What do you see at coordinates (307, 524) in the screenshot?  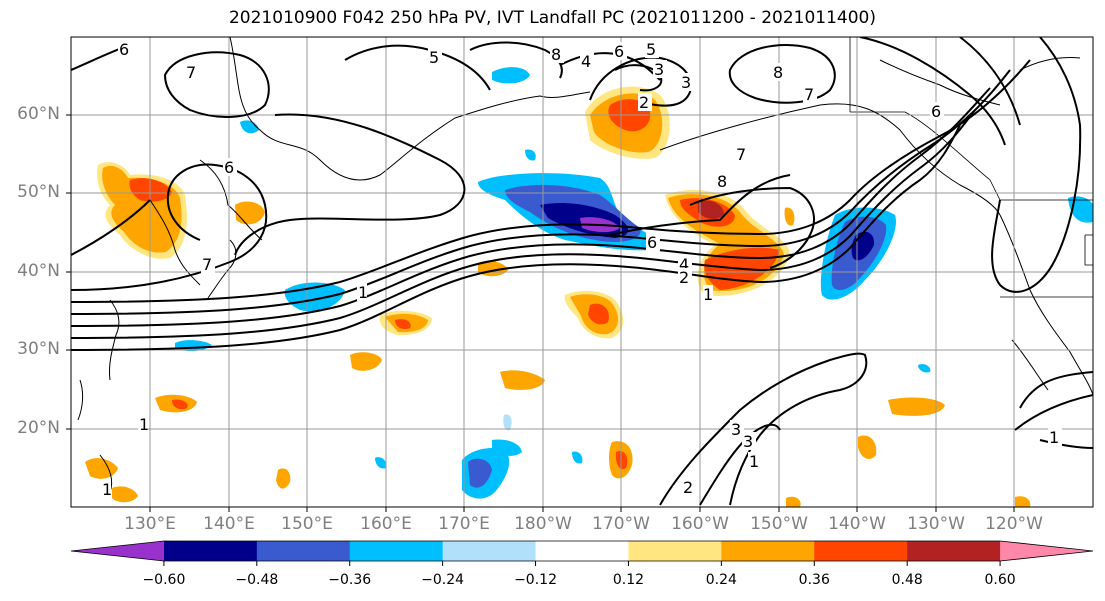 I see `lon-label: 150°E` at bounding box center [307, 524].